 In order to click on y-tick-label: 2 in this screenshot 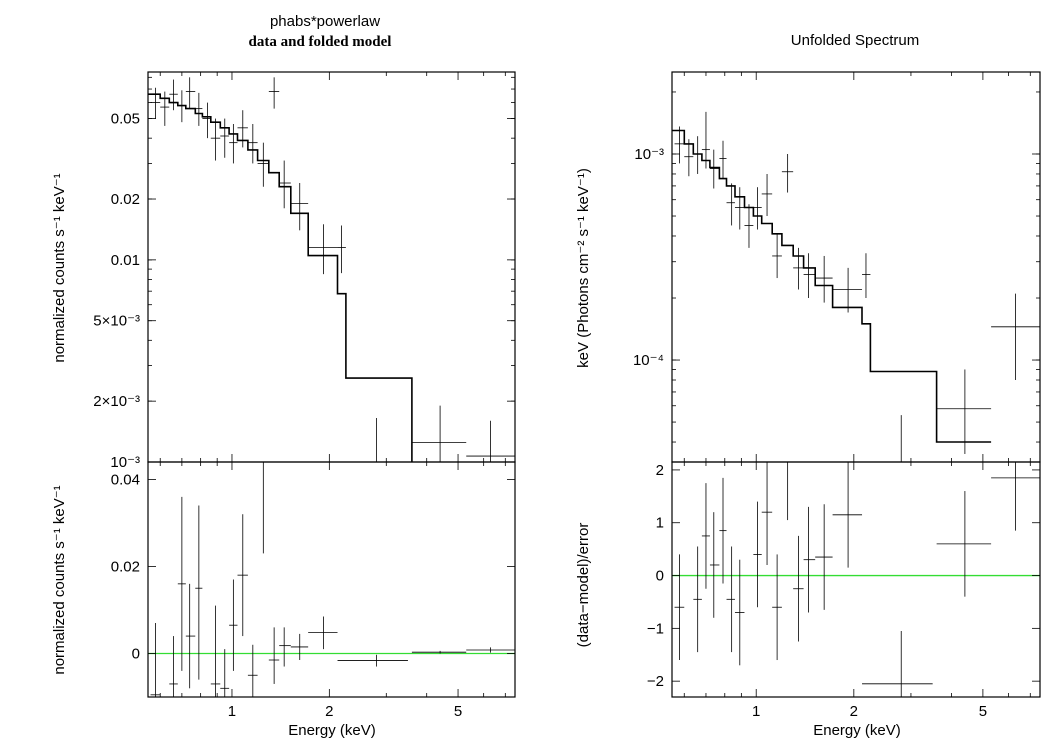, I will do `click(660, 470)`.